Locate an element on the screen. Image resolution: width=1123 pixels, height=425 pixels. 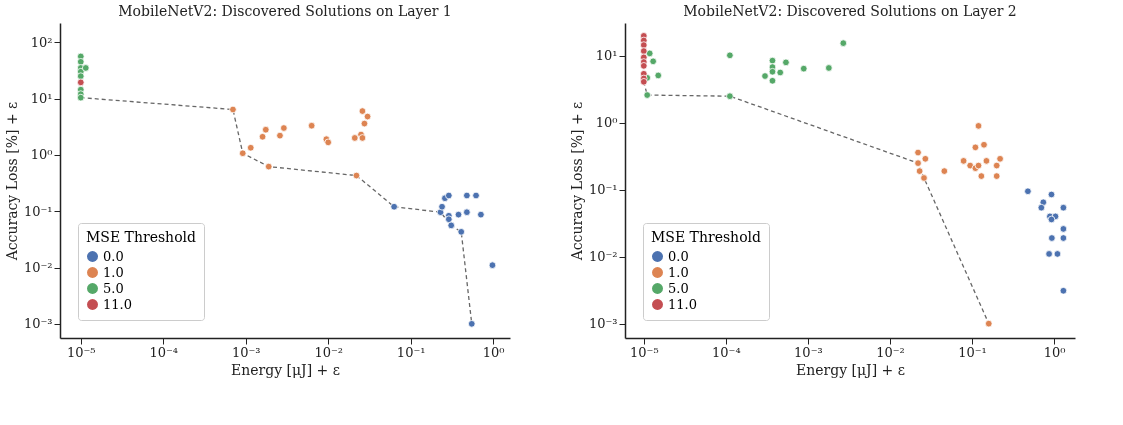
chart-title: MobileNetV2: Discovered Solutions on Layer 2 is located at coordinates (850, 11).